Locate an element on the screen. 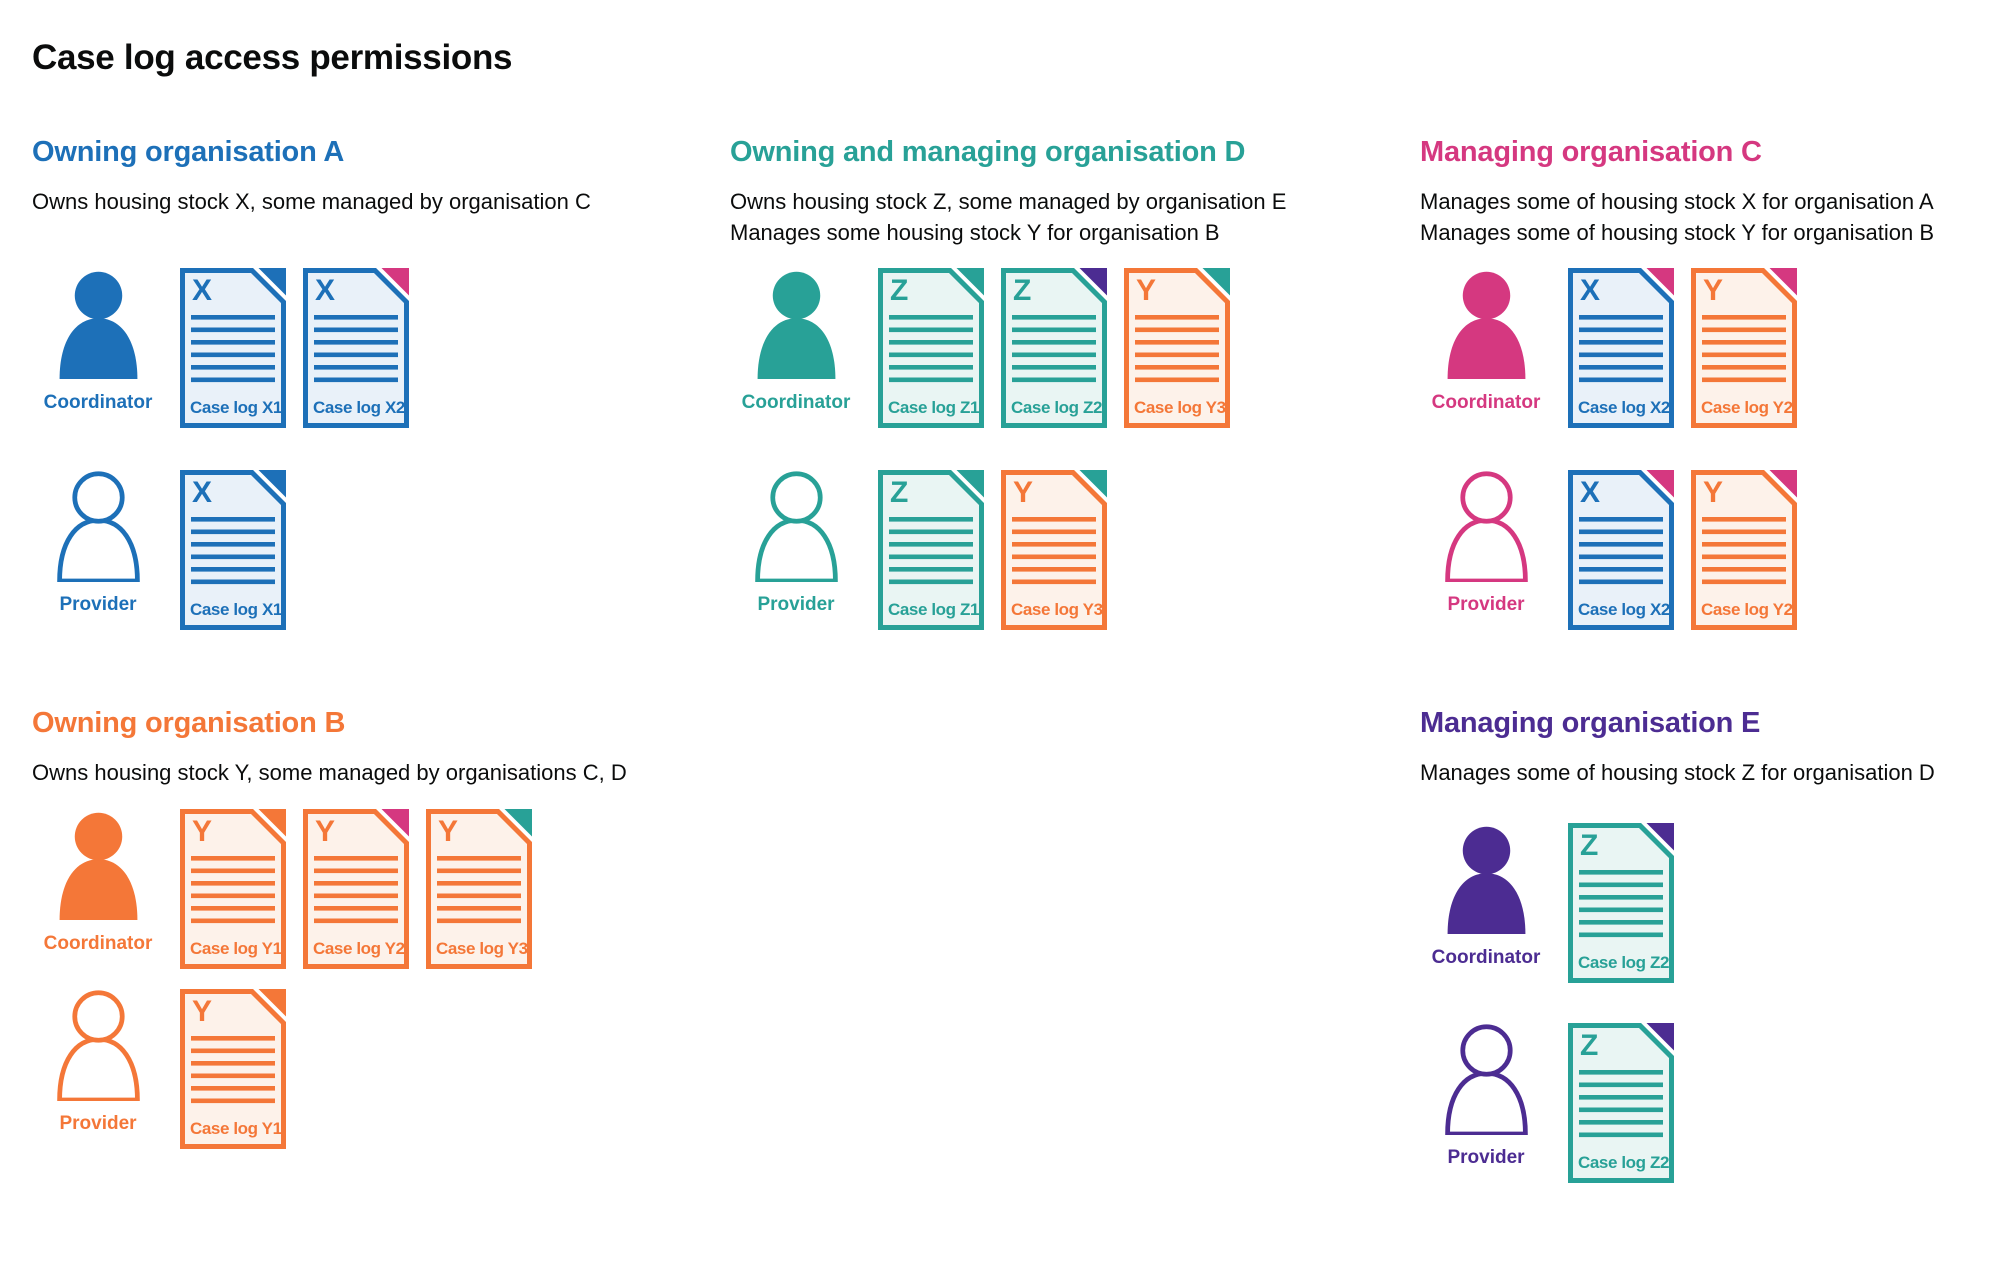  coordinator-row: Coordinator X Case log X2 is located at coordinates (1617, 348).